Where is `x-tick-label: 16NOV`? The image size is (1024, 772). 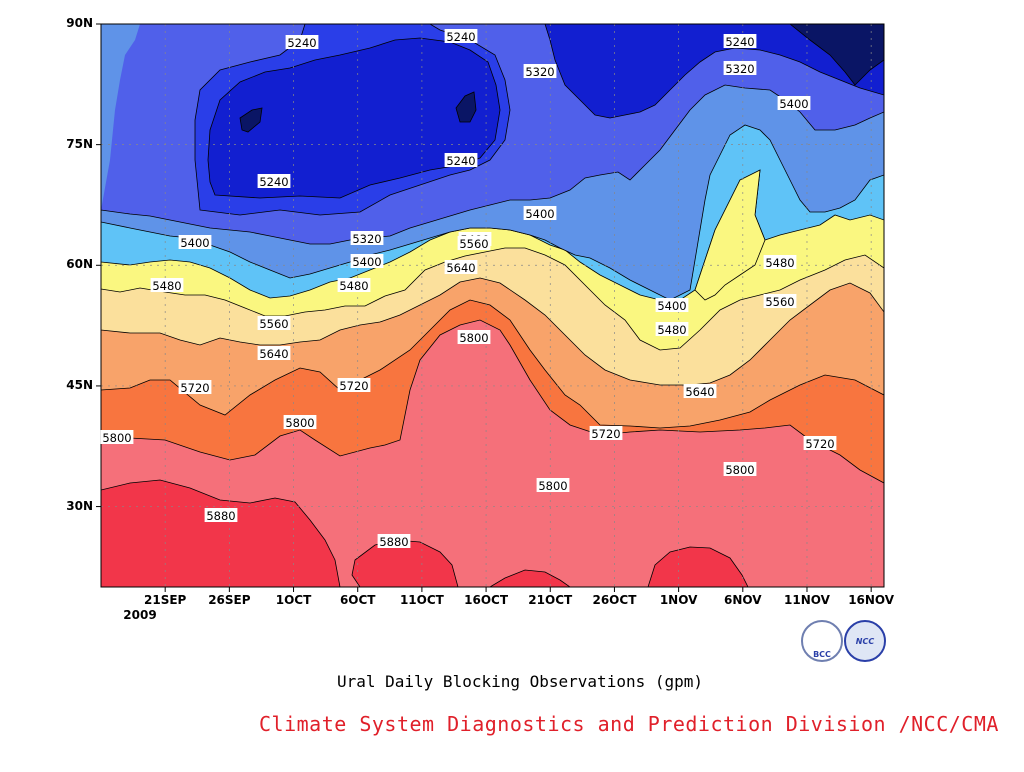 x-tick-label: 16NOV is located at coordinates (871, 600).